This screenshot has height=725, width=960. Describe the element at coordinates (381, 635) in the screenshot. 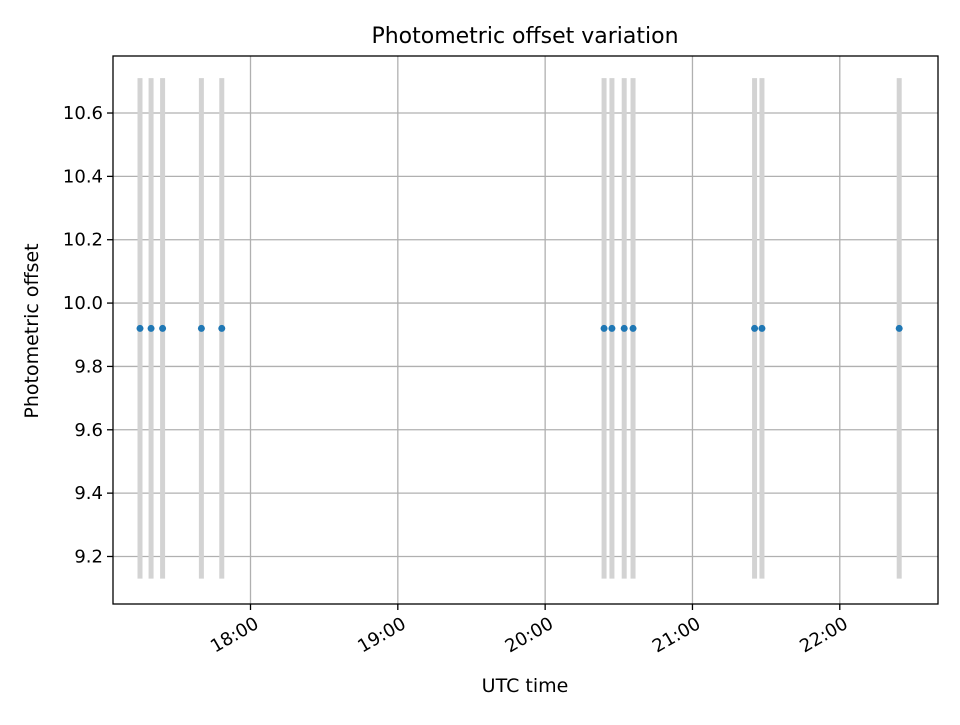

I see `x-tick-label: 19:00` at that location.